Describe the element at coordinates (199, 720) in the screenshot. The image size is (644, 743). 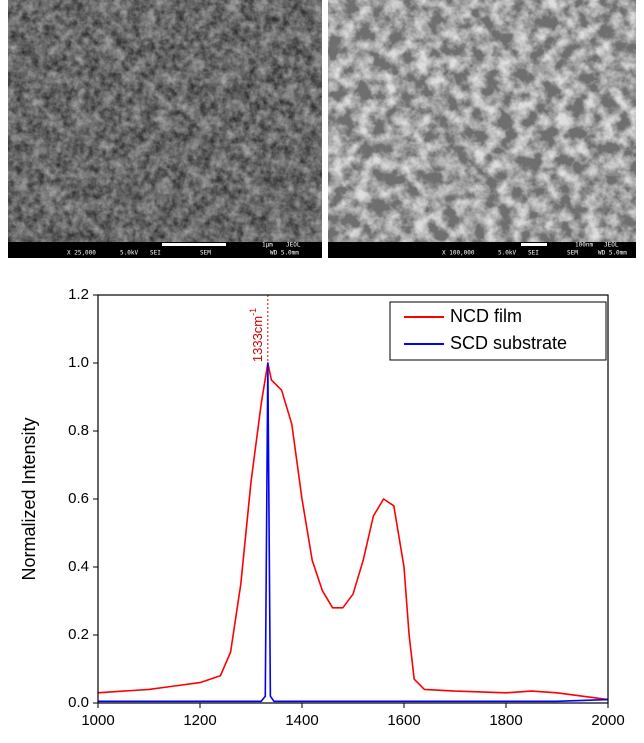
I see `x-tick-label: 1200` at that location.